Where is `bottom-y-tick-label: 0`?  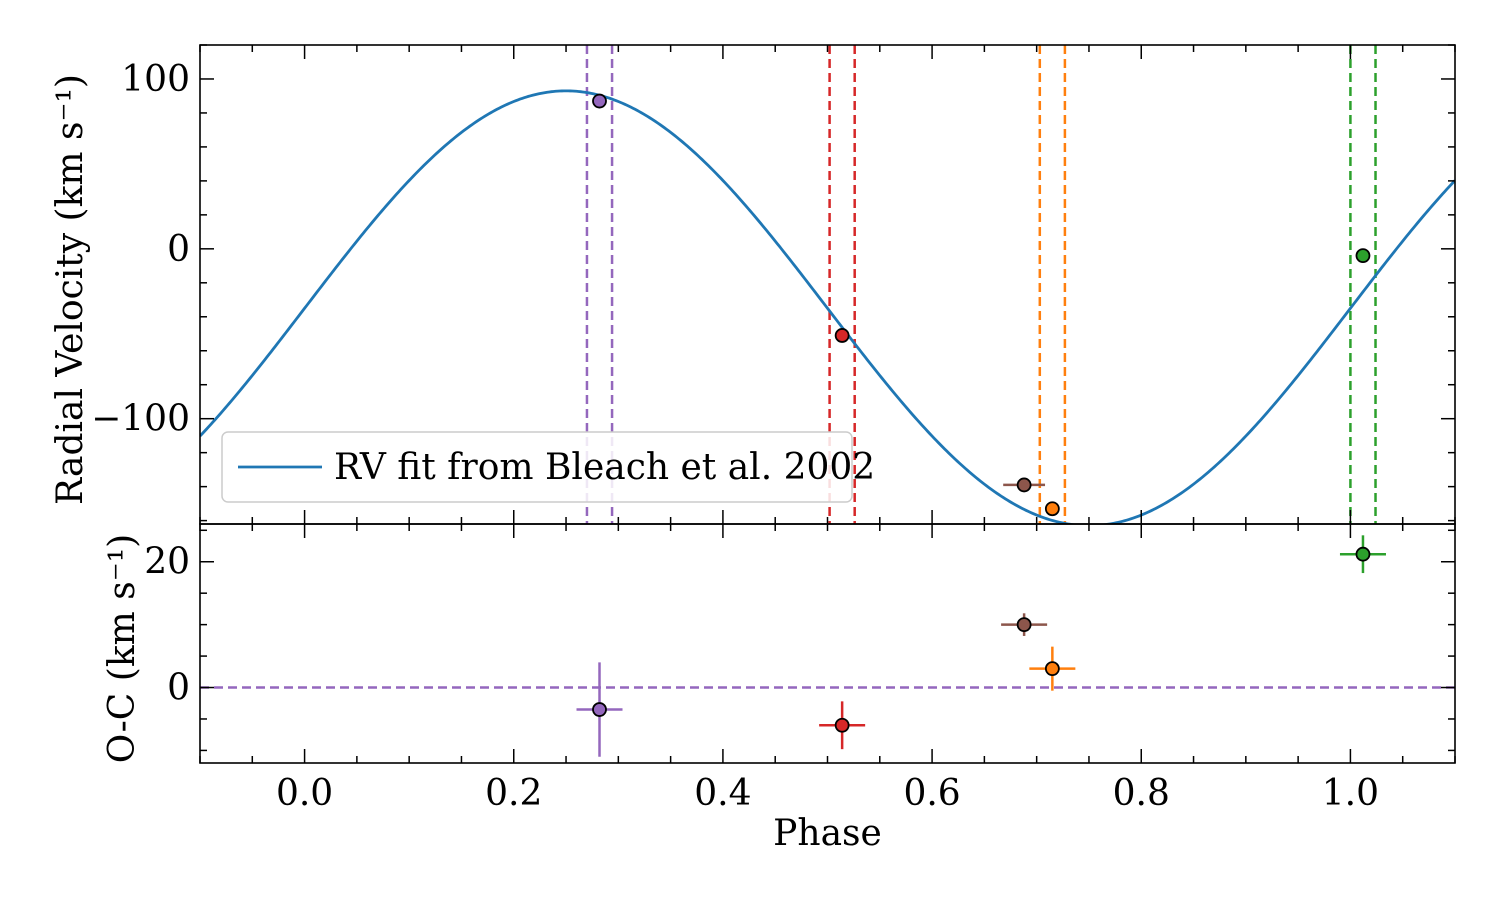
bottom-y-tick-label: 0 is located at coordinates (178, 688).